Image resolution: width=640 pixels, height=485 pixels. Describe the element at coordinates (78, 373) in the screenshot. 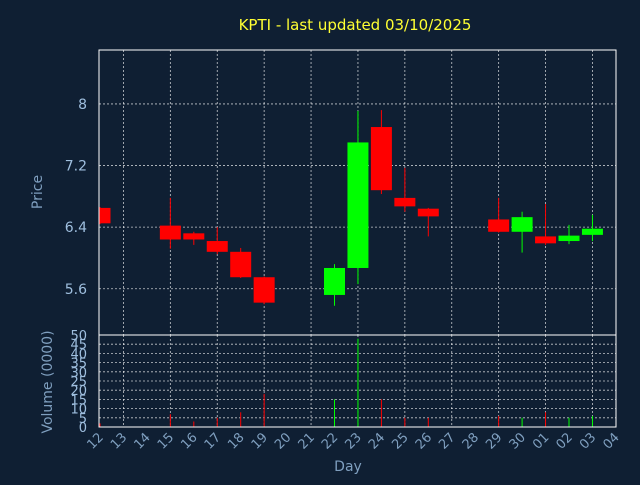

I see `volume-tick-label: 30` at that location.